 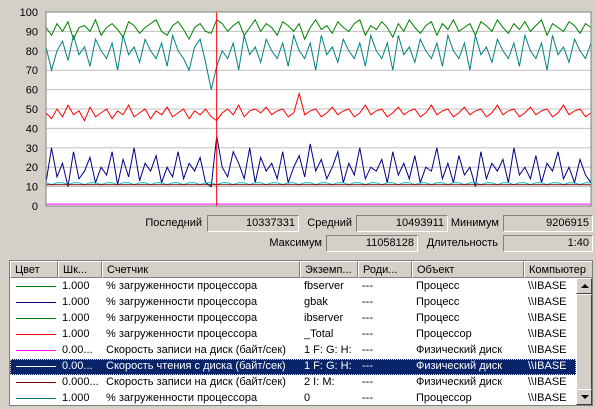 I want to click on arrow-up-icon, so click(x=585, y=286).